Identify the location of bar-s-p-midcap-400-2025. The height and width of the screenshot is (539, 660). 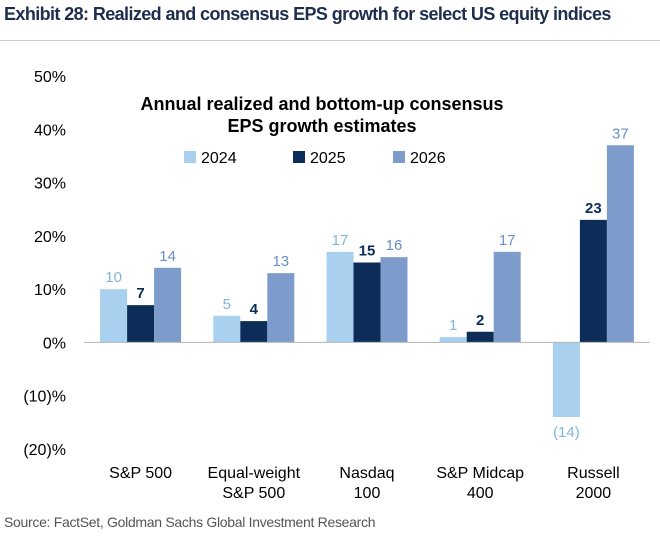
(480, 337).